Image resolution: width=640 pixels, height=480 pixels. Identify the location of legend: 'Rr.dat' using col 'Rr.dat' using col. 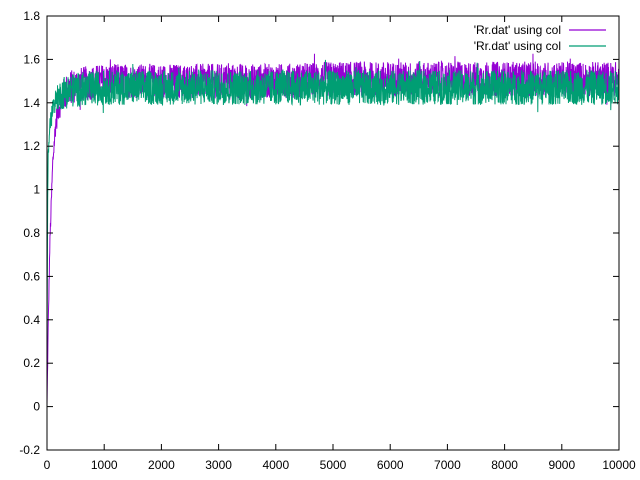
(540, 38).